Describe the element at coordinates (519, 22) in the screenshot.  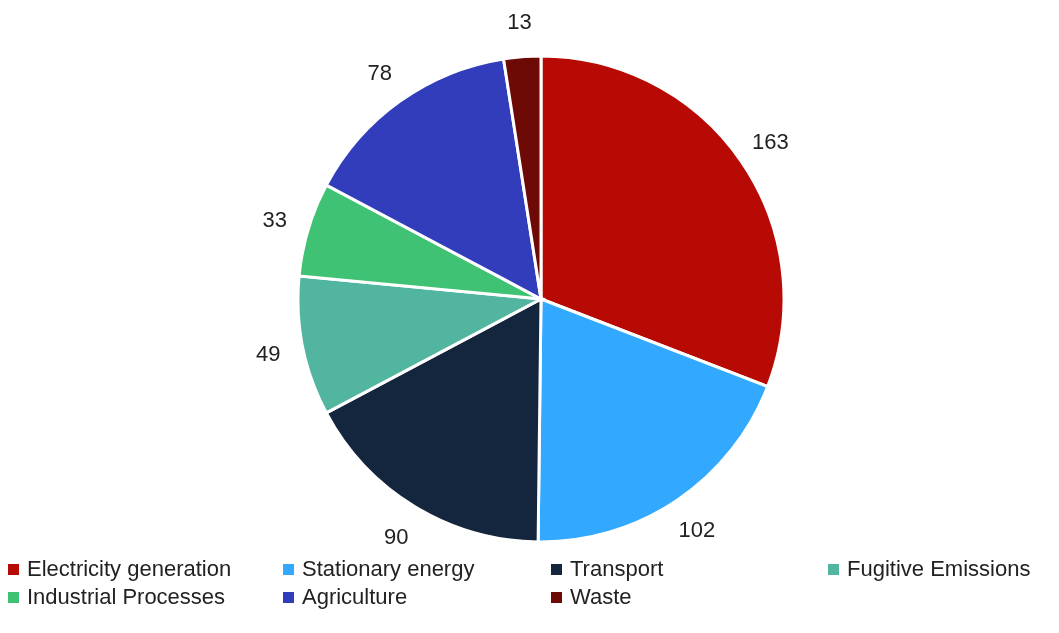
I see `data-label: 13` at that location.